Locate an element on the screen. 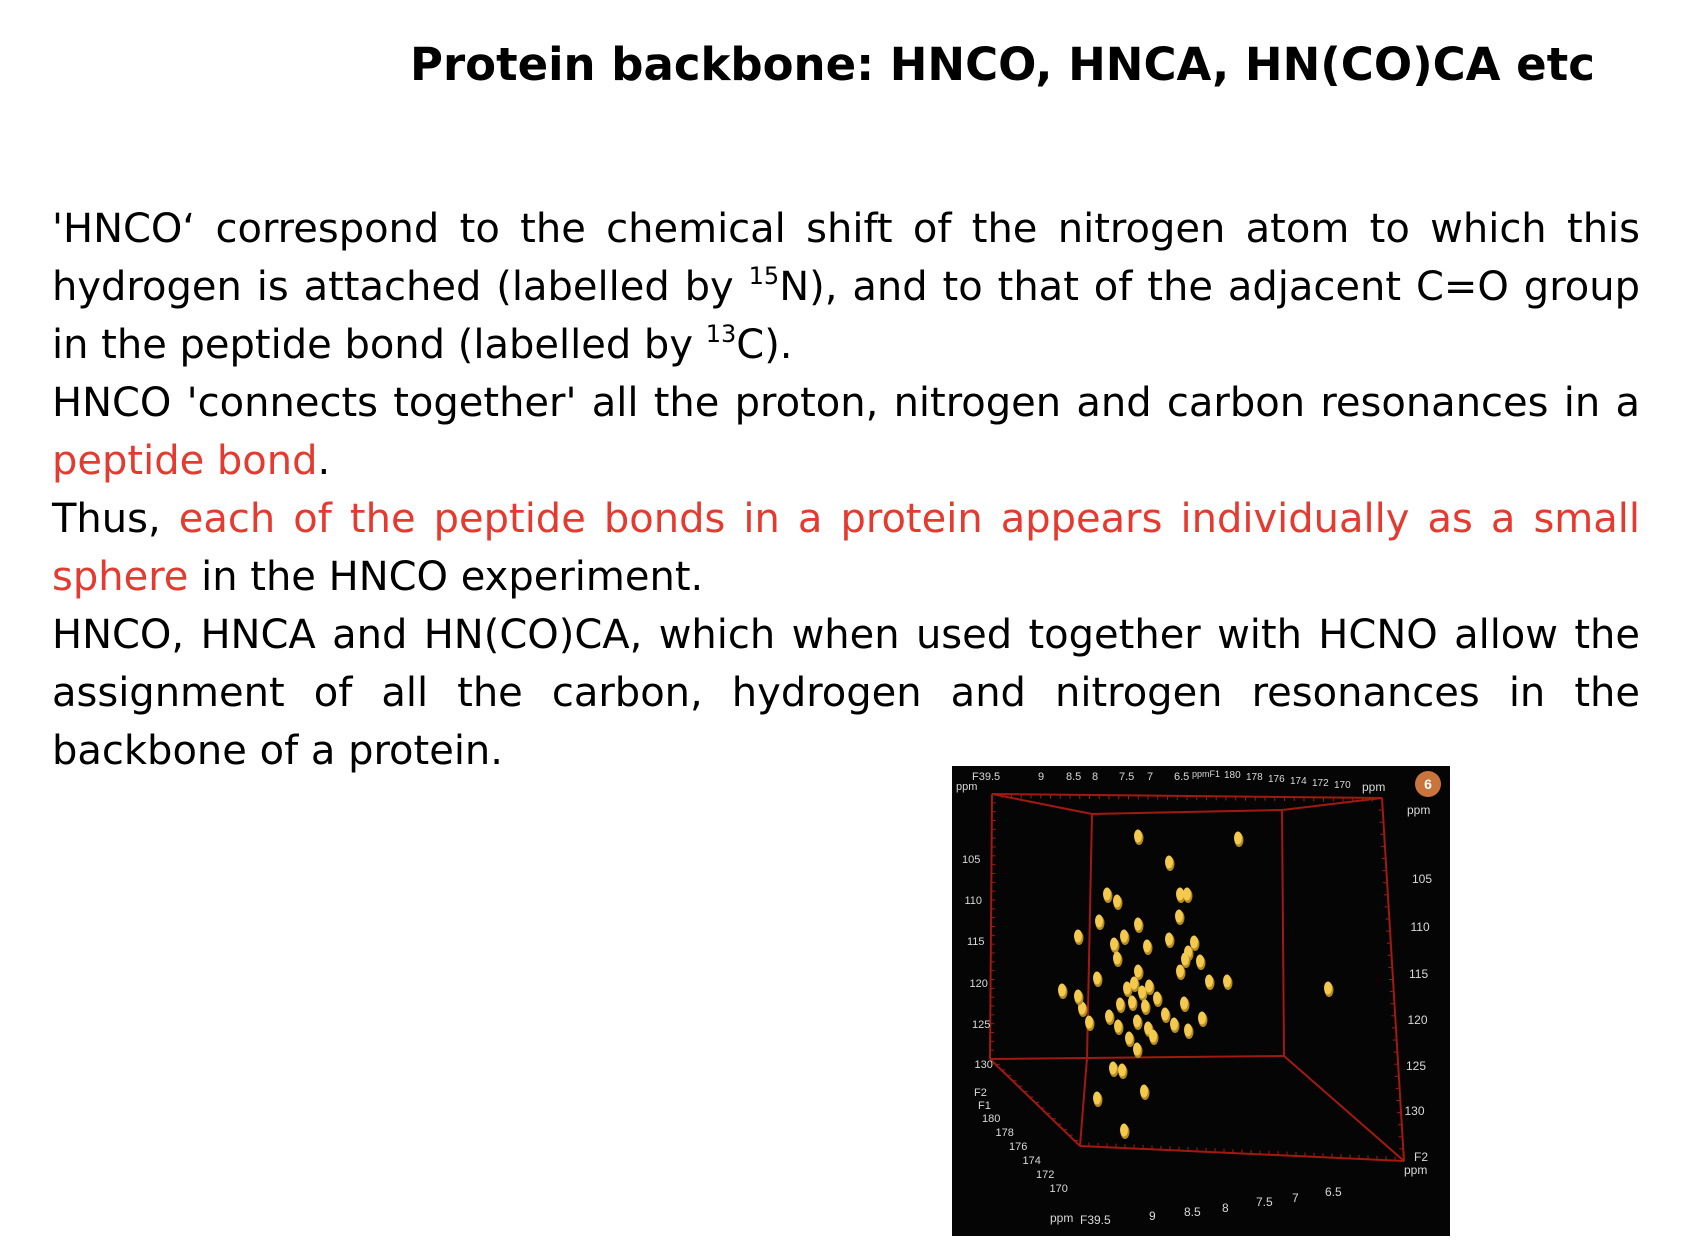 The image size is (1688, 1244). left-axis-tick: 105 is located at coordinates (971, 860).